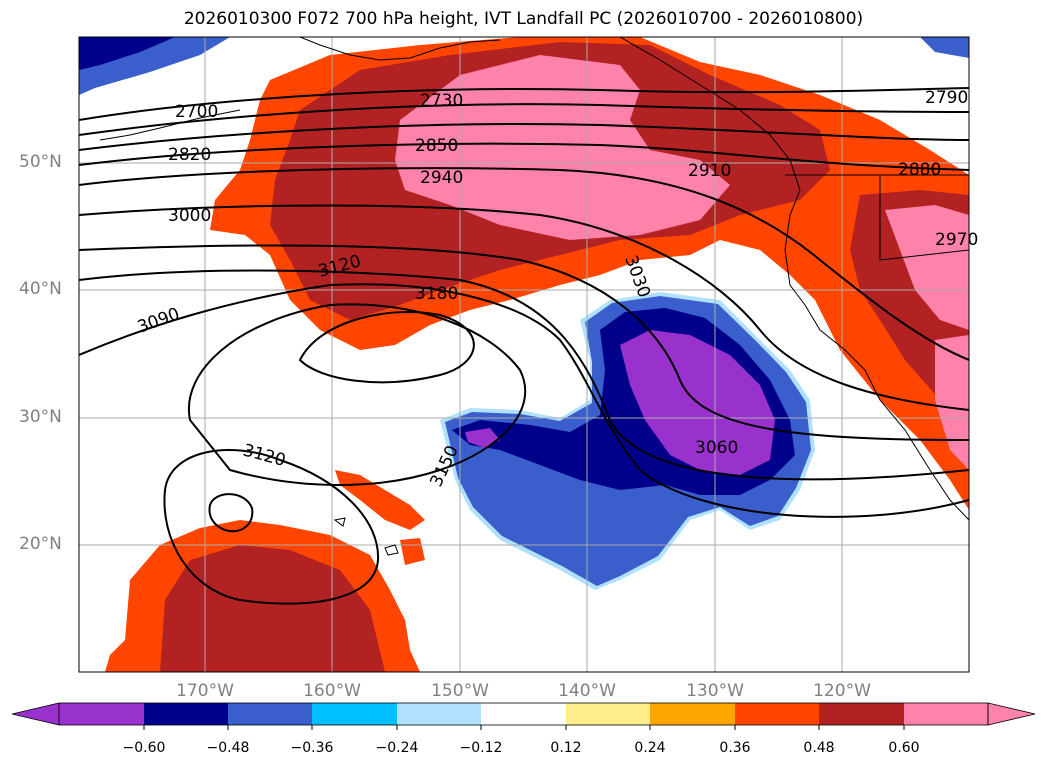 The image size is (1047, 765). What do you see at coordinates (842, 691) in the screenshot?
I see `lon-label-120w: 120°W` at bounding box center [842, 691].